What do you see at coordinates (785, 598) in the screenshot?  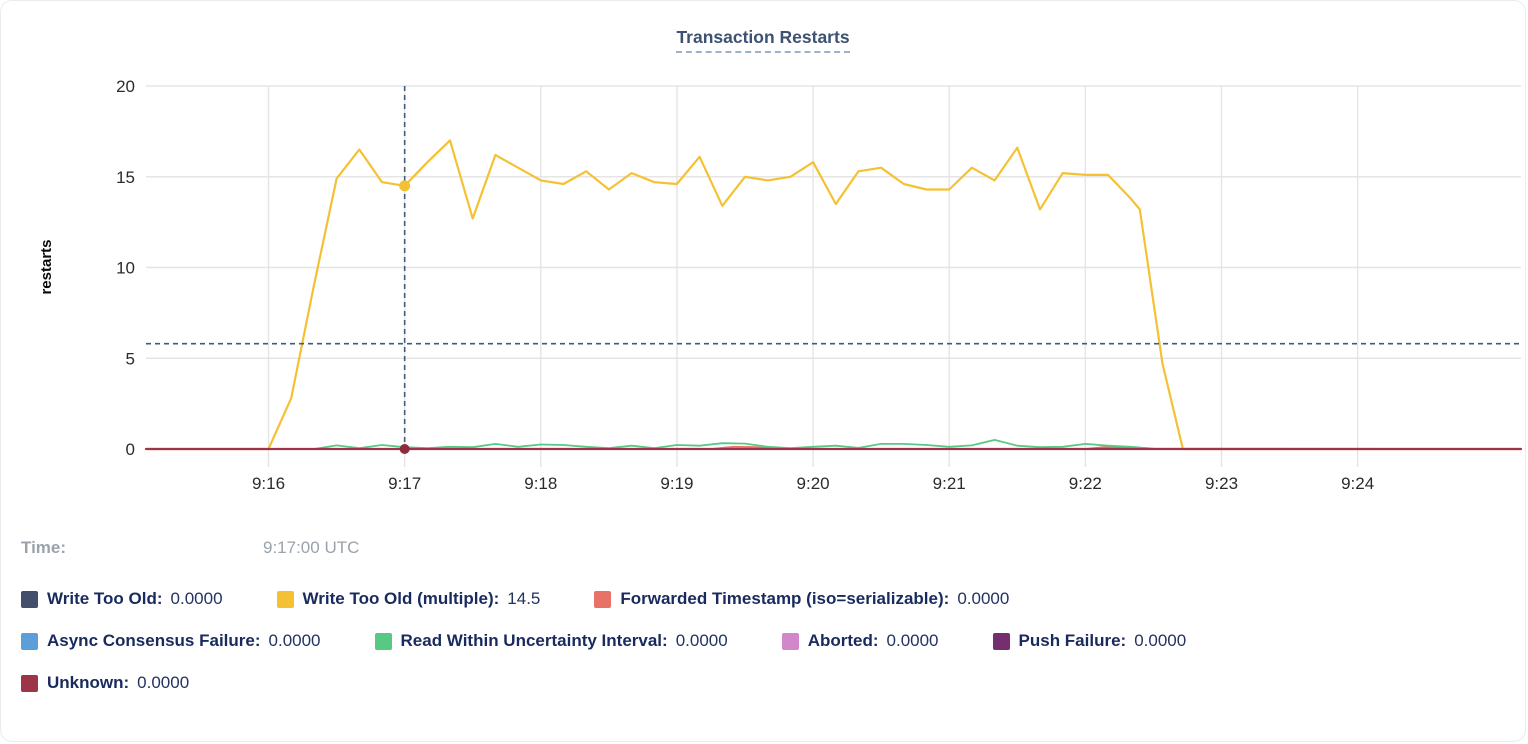 I see `legend-label: Forwarded Timestamp (iso=serializable):` at bounding box center [785, 598].